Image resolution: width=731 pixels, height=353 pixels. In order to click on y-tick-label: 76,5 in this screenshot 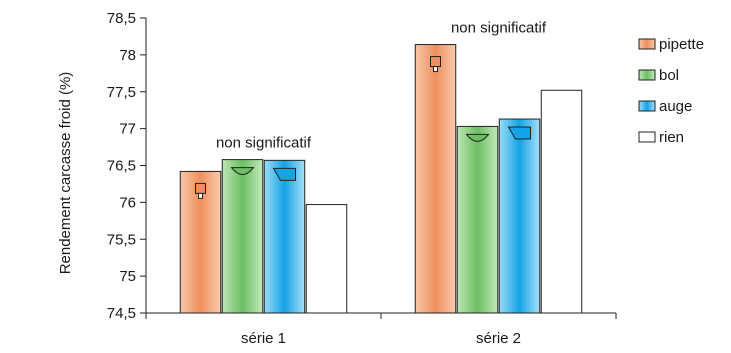, I will do `click(121, 166)`.